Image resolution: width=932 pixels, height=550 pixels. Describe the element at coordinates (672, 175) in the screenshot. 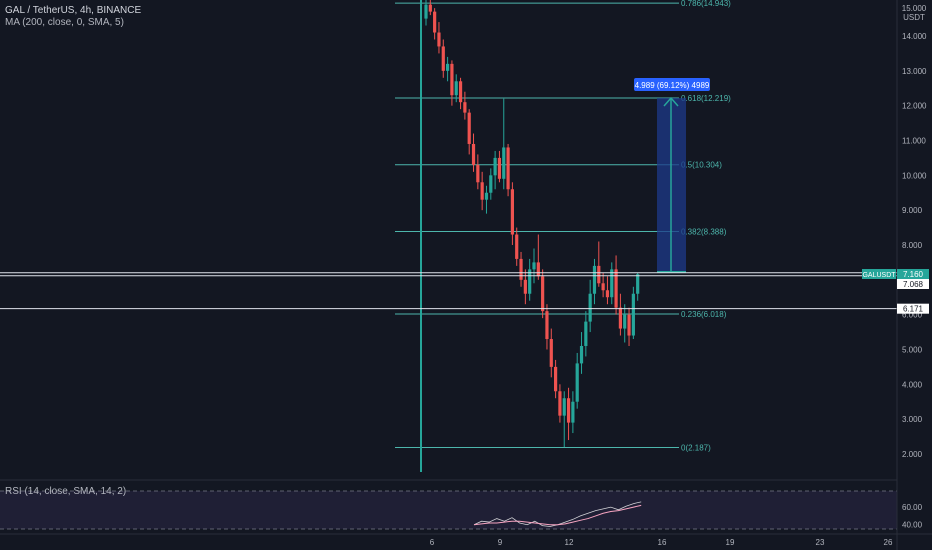

I see `price-range-measure: 4.989 (69.12%) 4989` at that location.